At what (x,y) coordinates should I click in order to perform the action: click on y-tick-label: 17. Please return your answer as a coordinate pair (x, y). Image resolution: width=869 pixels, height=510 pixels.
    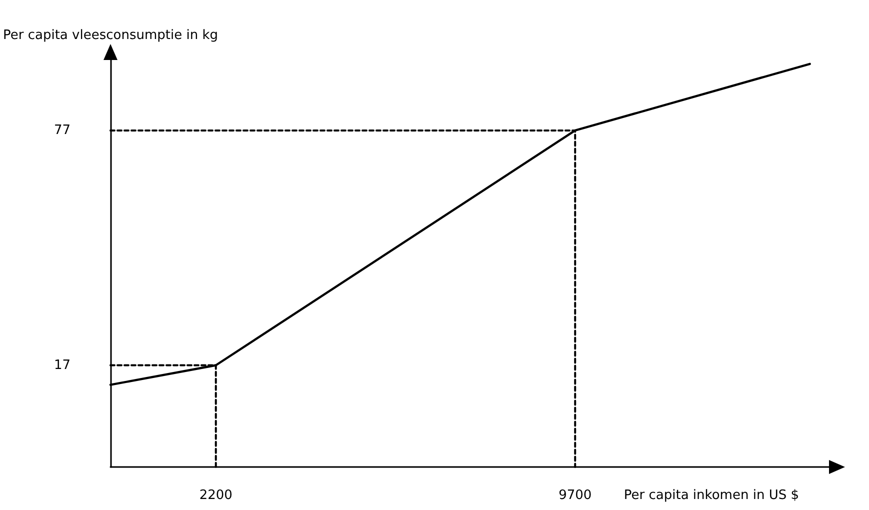
    Looking at the image, I should click on (62, 365).